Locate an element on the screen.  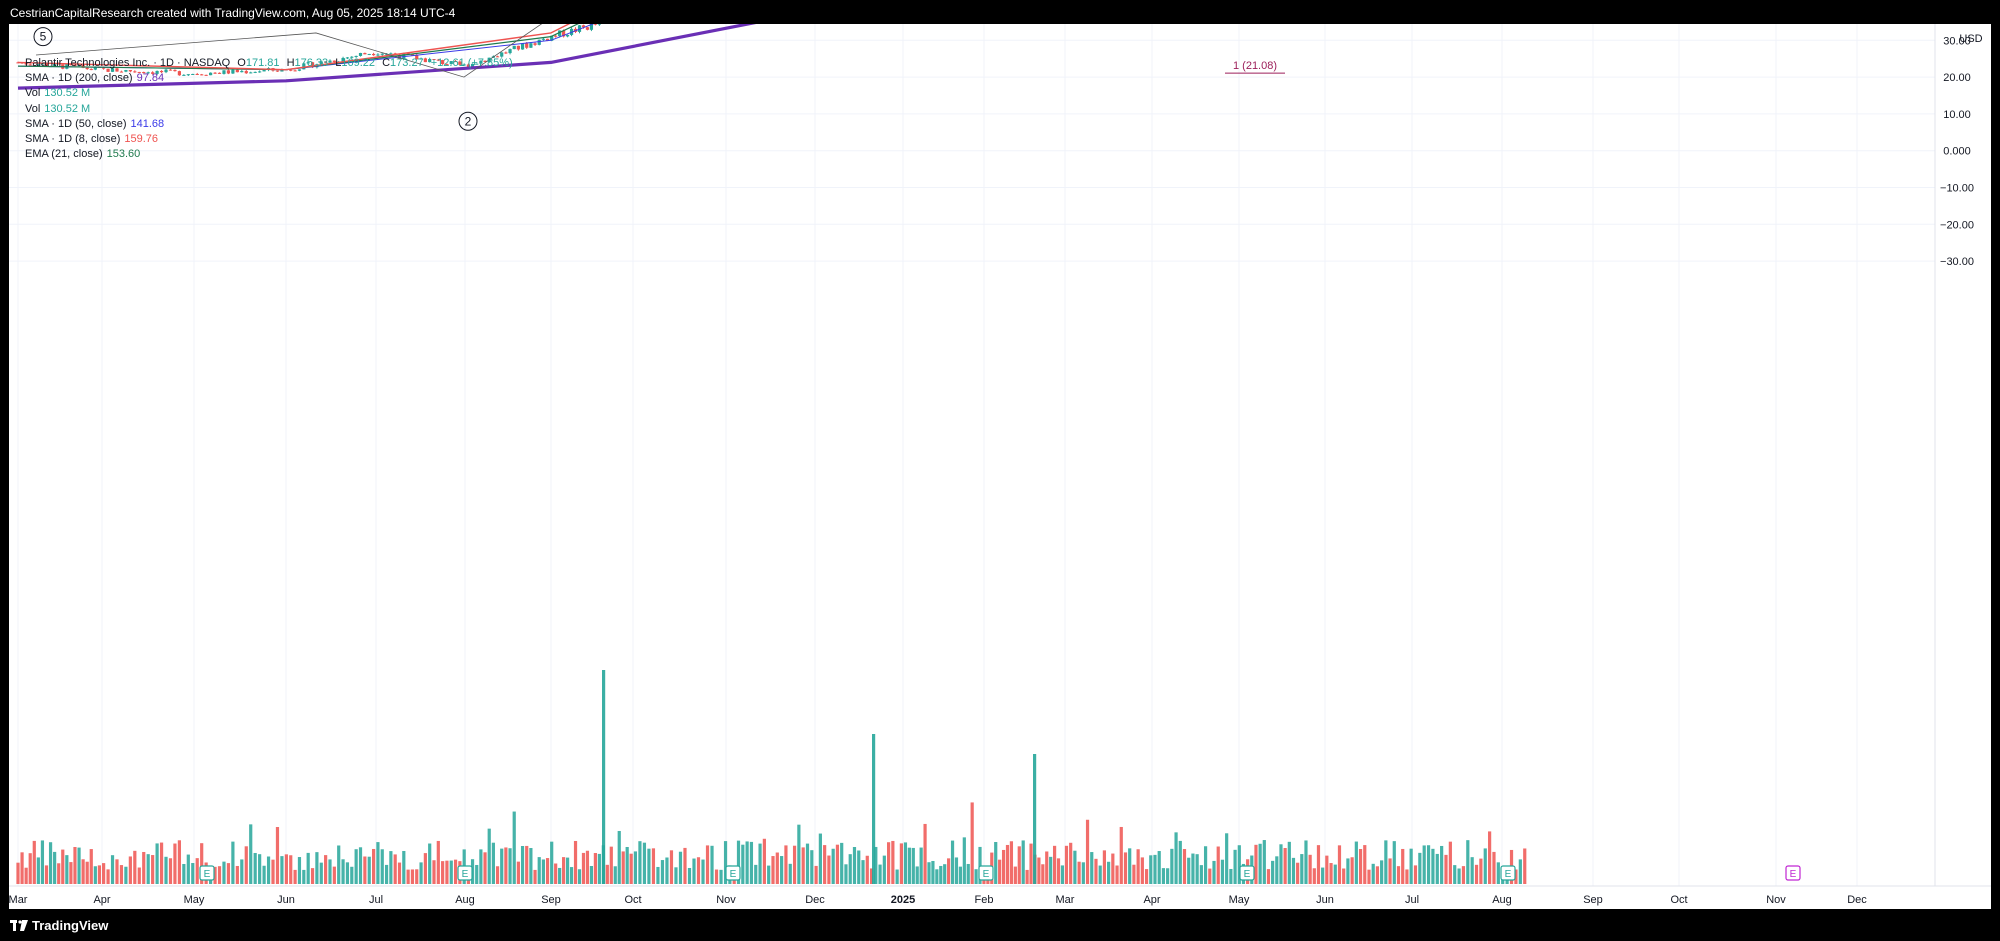
price-axis-bg is located at coordinates (1963, 466).